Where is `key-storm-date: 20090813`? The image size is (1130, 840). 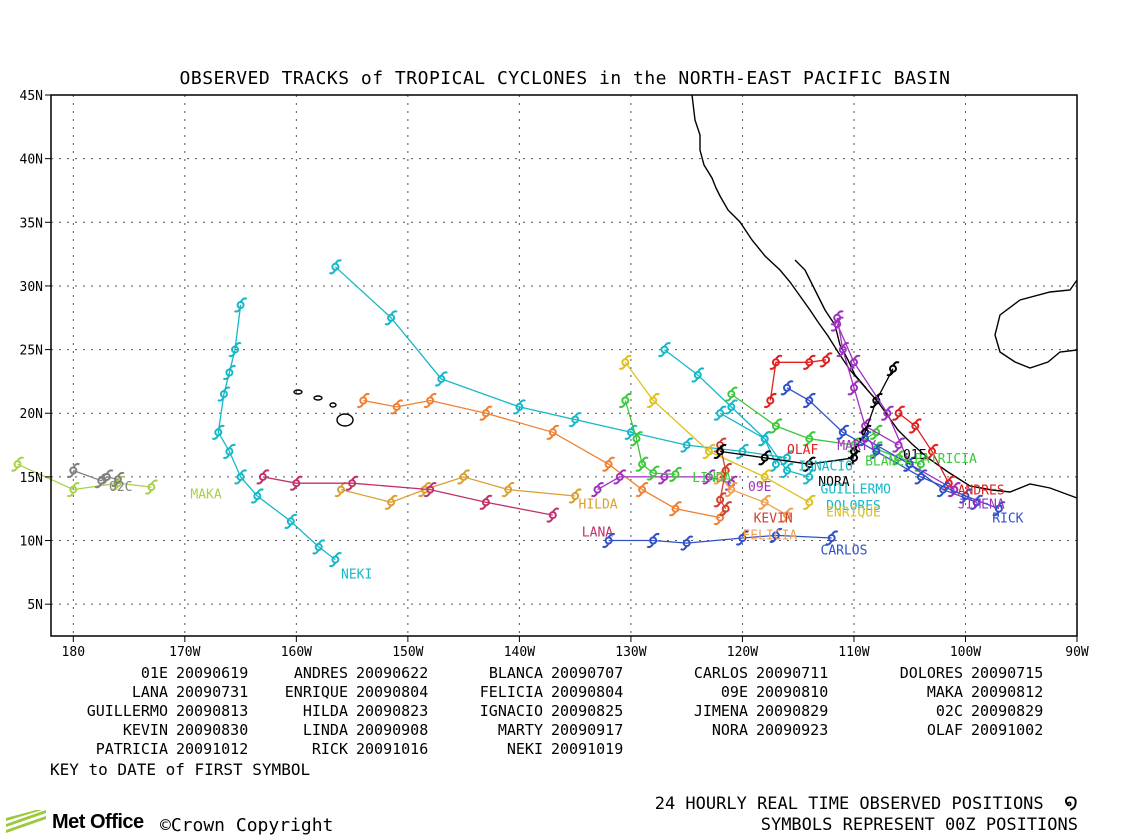 key-storm-date: 20090813 is located at coordinates (212, 711).